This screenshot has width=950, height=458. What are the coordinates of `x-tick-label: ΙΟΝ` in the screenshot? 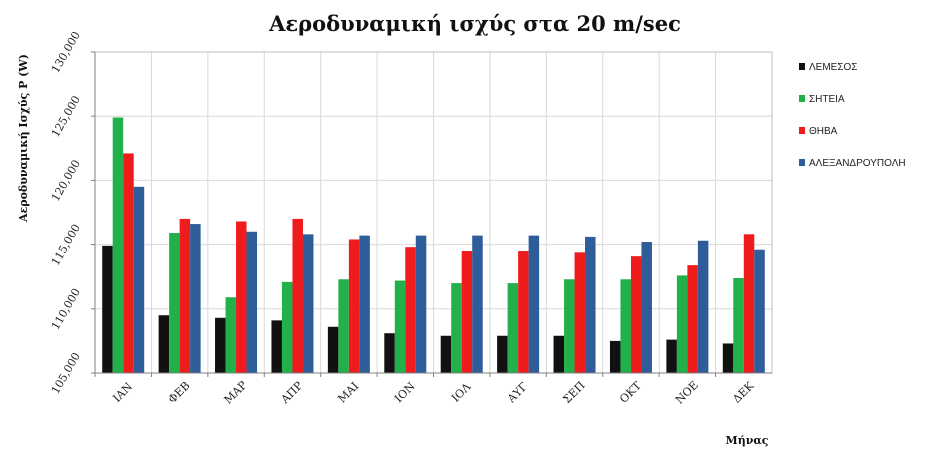 It's located at (405, 393).